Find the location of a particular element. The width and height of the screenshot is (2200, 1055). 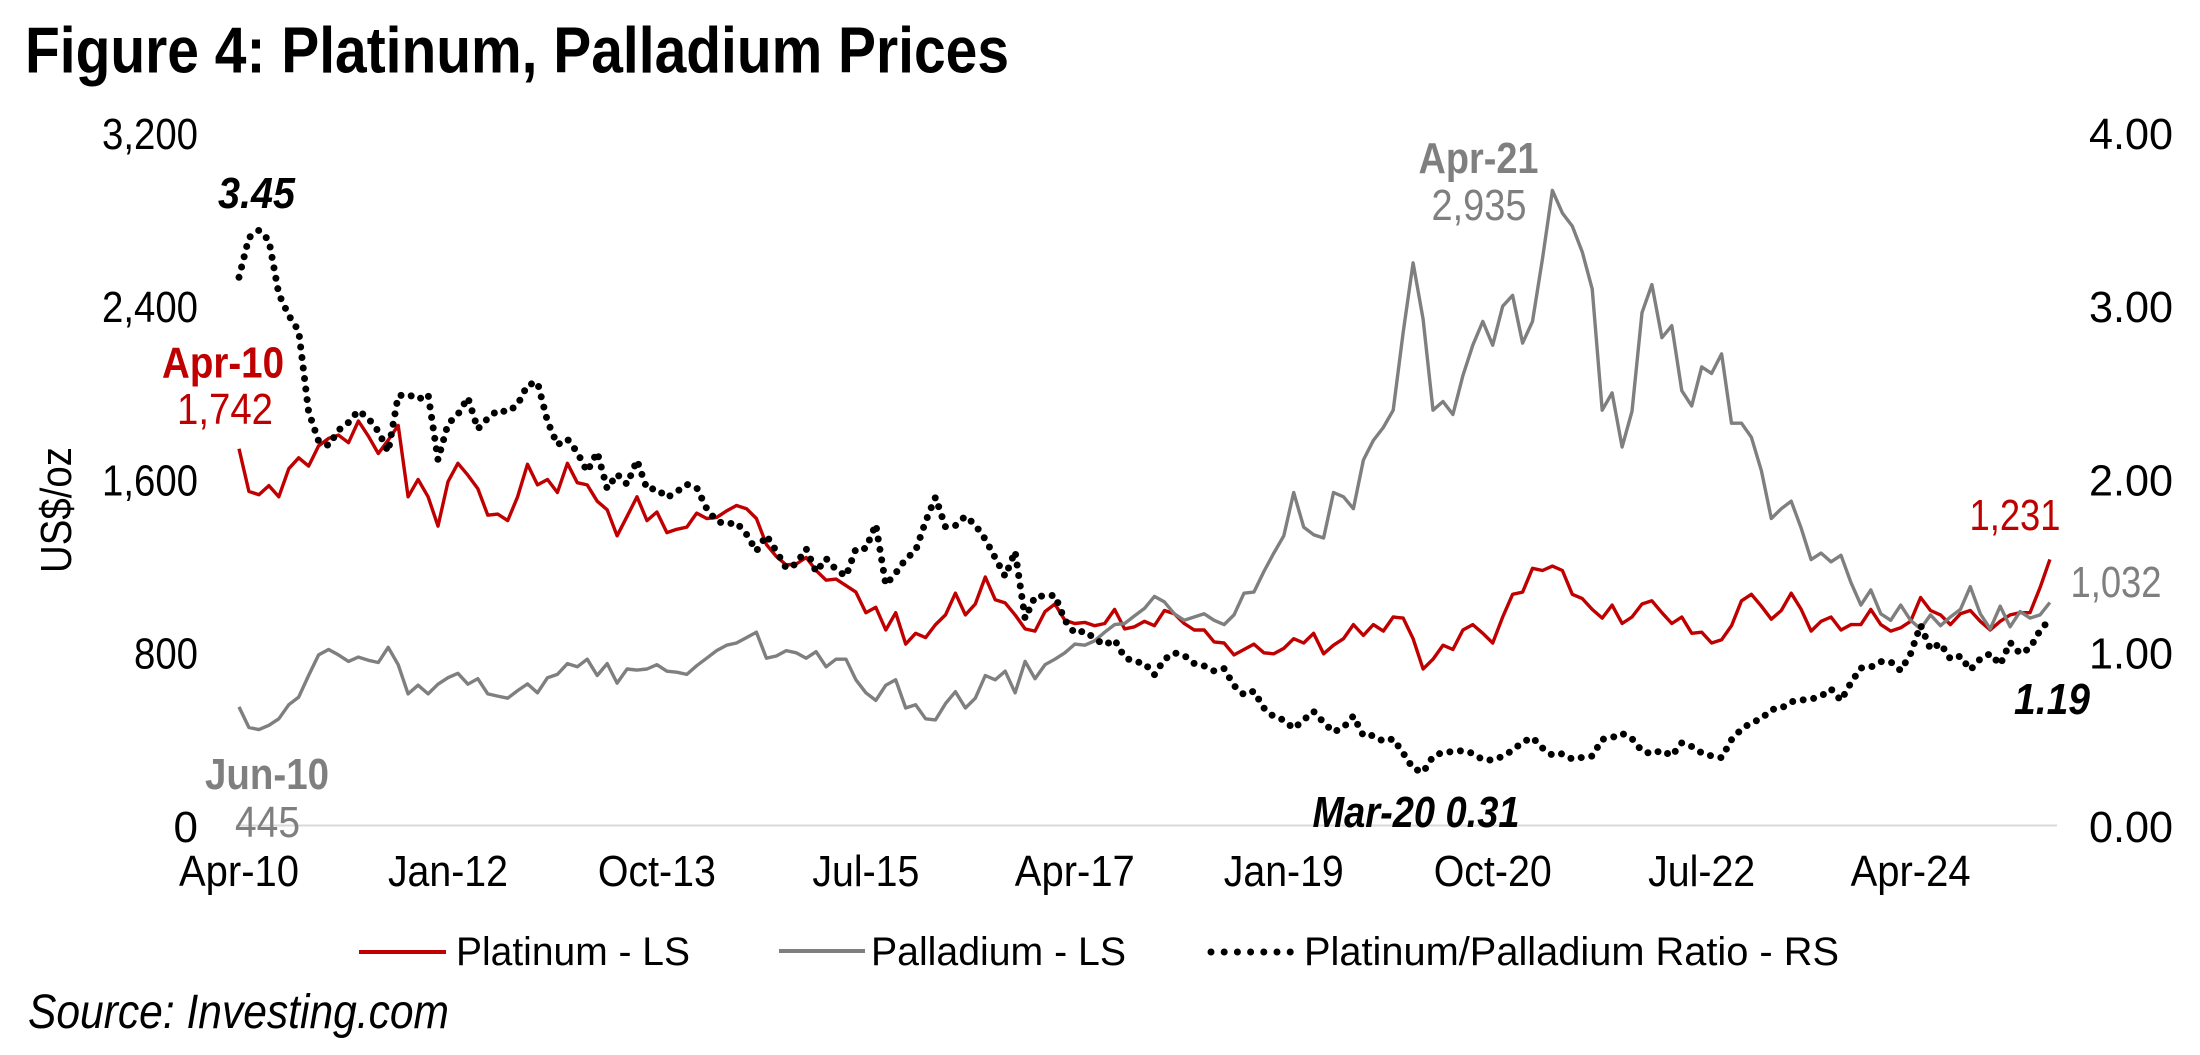

svg-text: Apr-17 is located at coordinates (1075, 871).